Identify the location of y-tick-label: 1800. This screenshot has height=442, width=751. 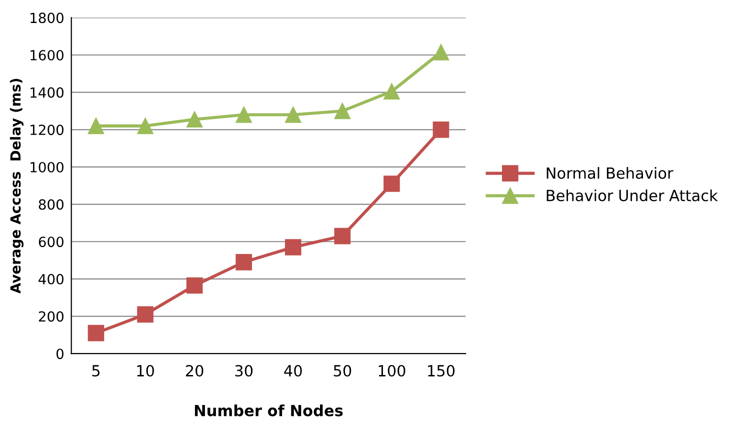
(47, 18).